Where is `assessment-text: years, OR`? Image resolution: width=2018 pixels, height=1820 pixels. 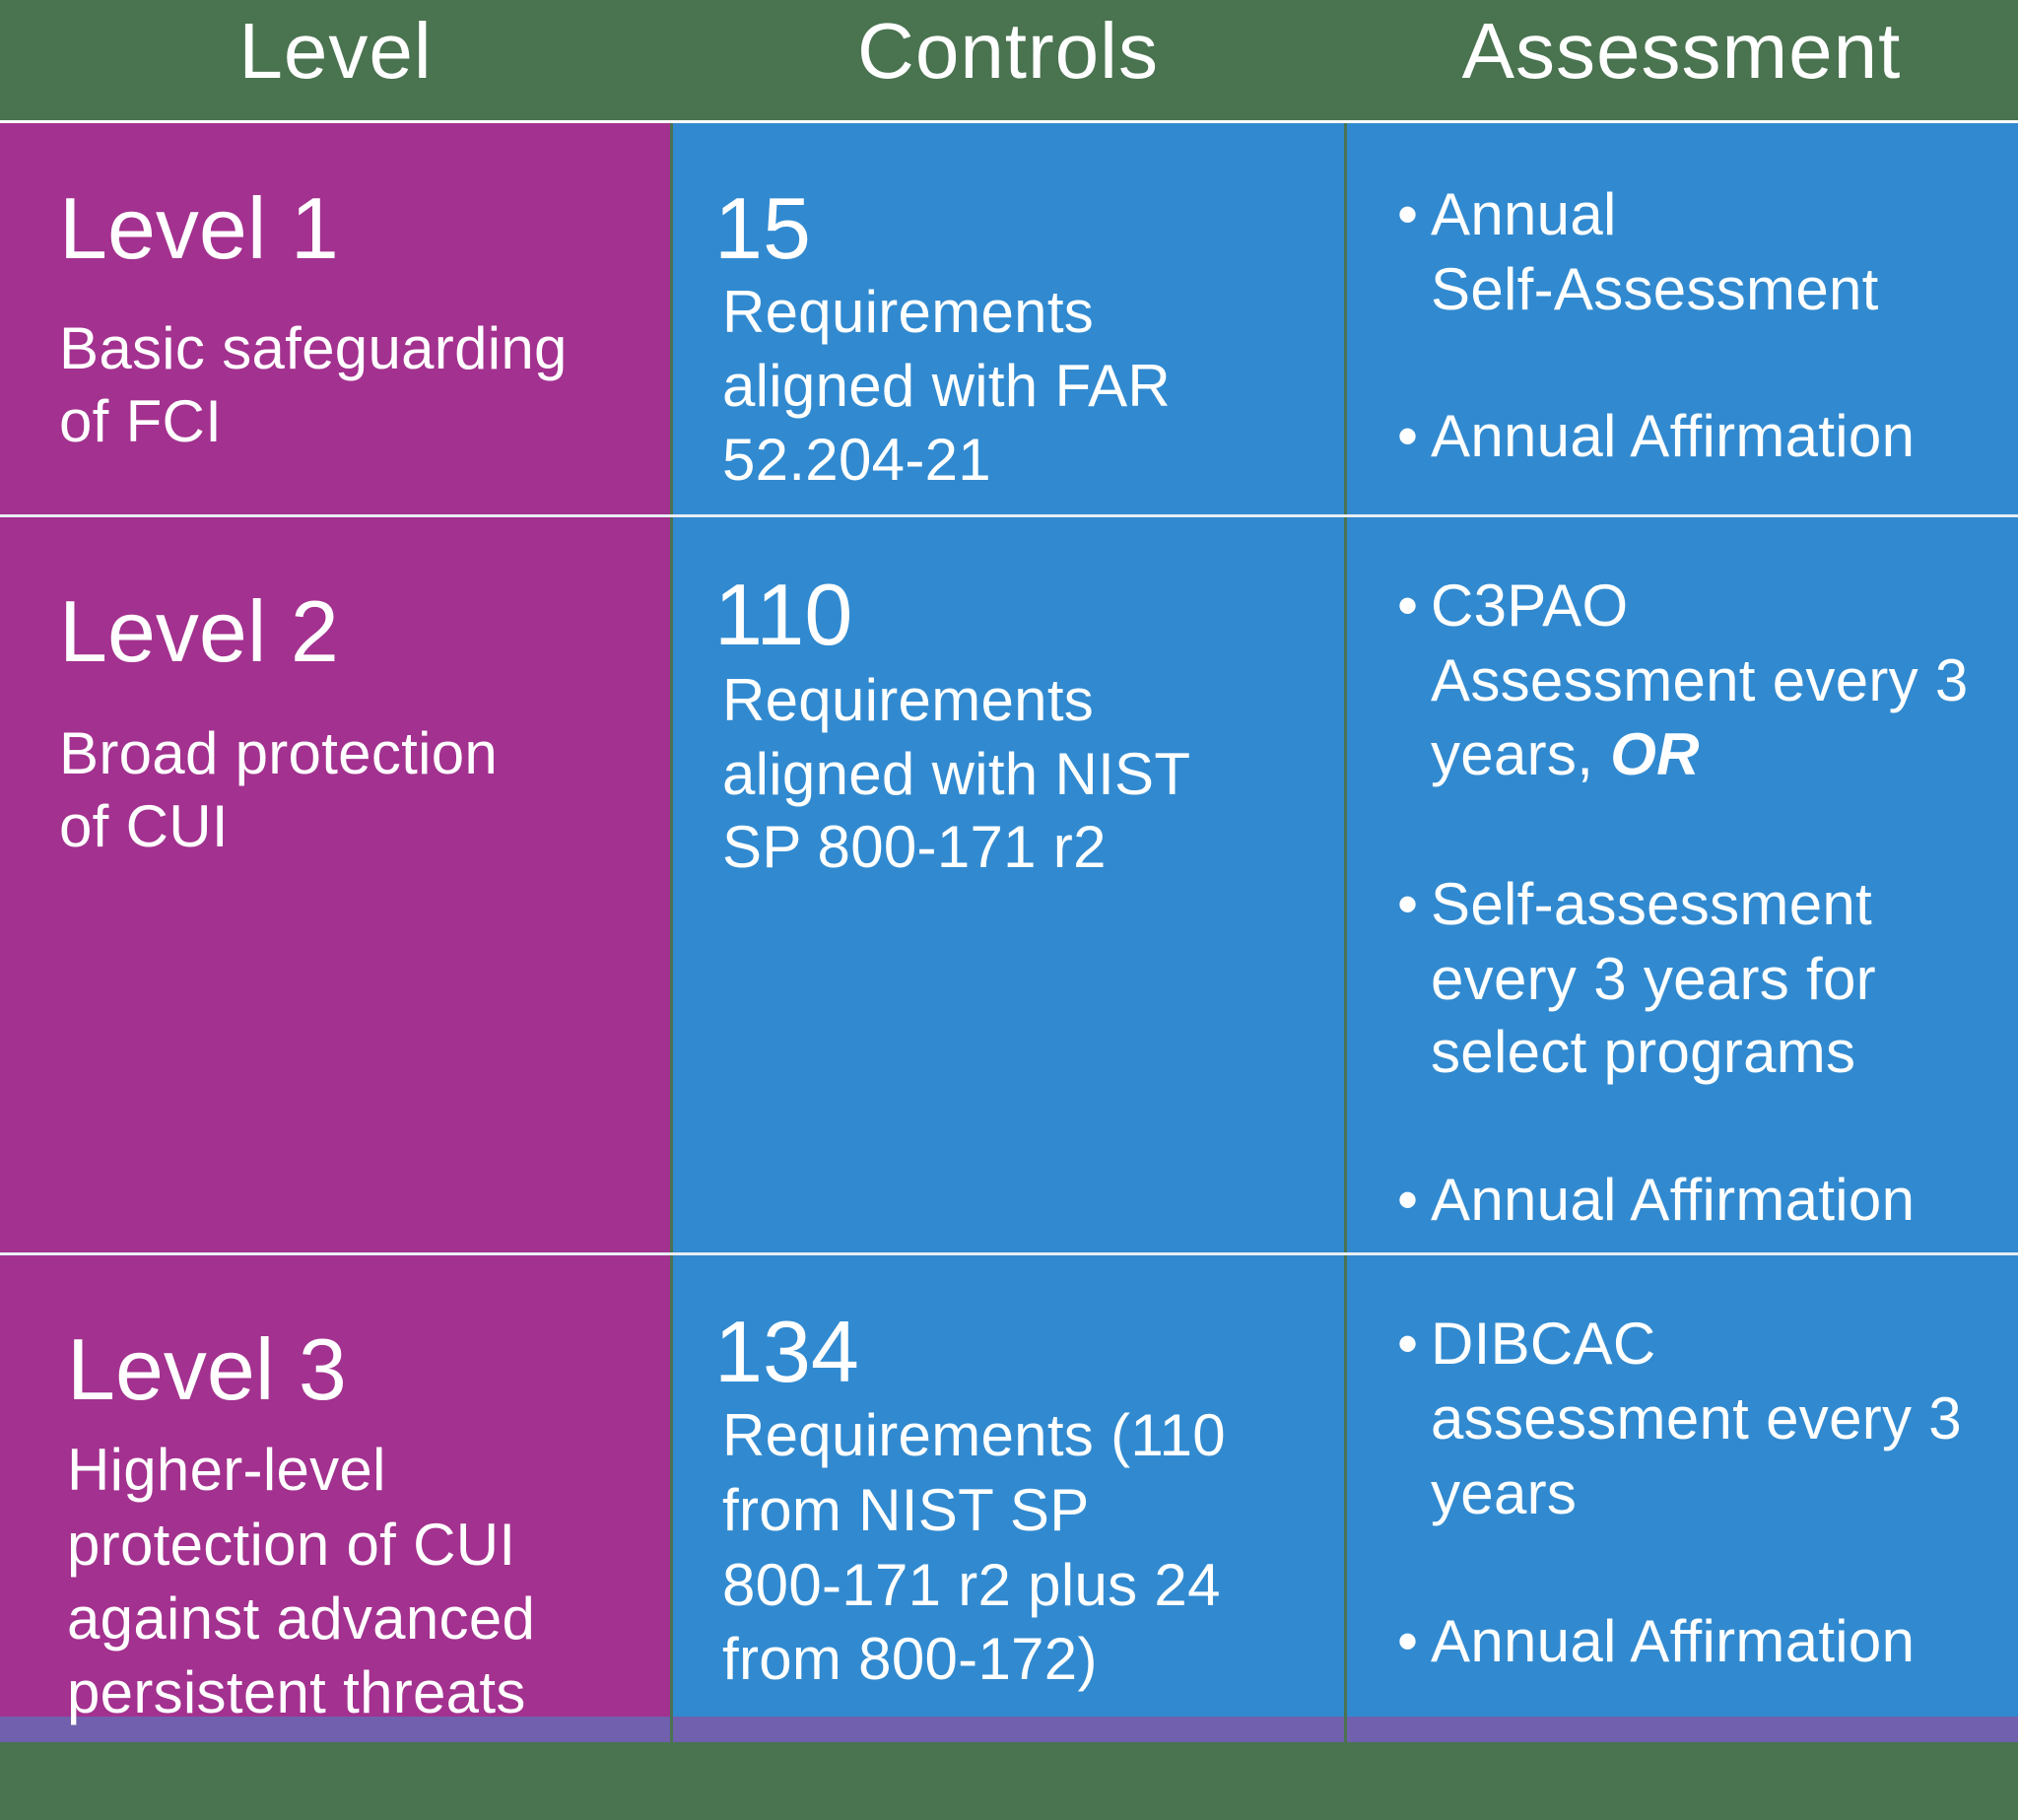
assessment-text: years, OR is located at coordinates (1565, 754).